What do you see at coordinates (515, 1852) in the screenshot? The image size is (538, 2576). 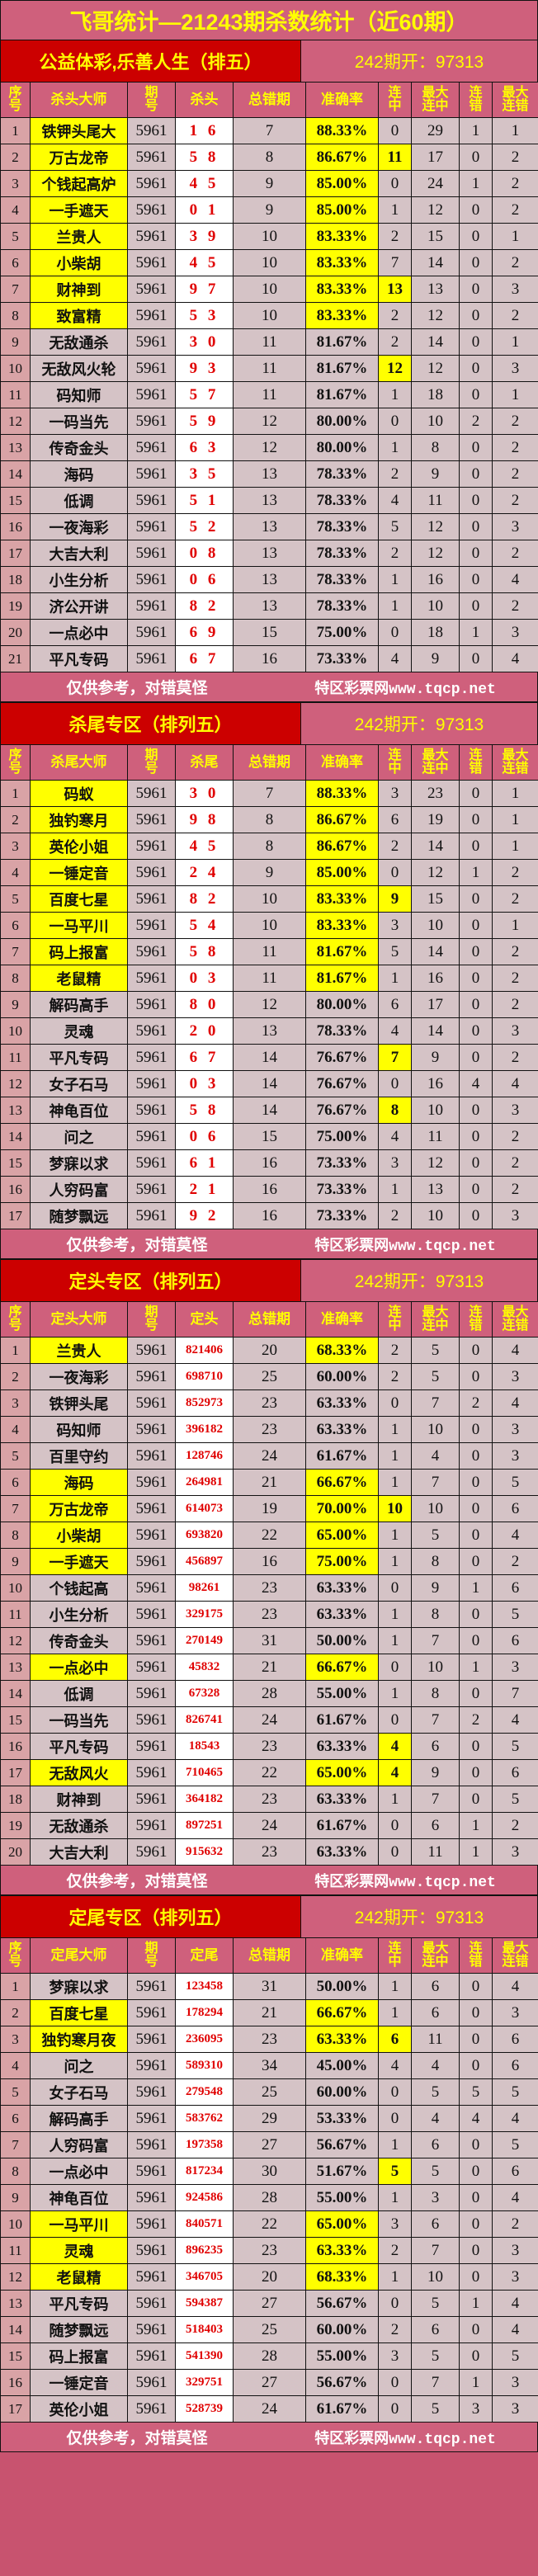 I see `max-consecutive-misses: 3` at bounding box center [515, 1852].